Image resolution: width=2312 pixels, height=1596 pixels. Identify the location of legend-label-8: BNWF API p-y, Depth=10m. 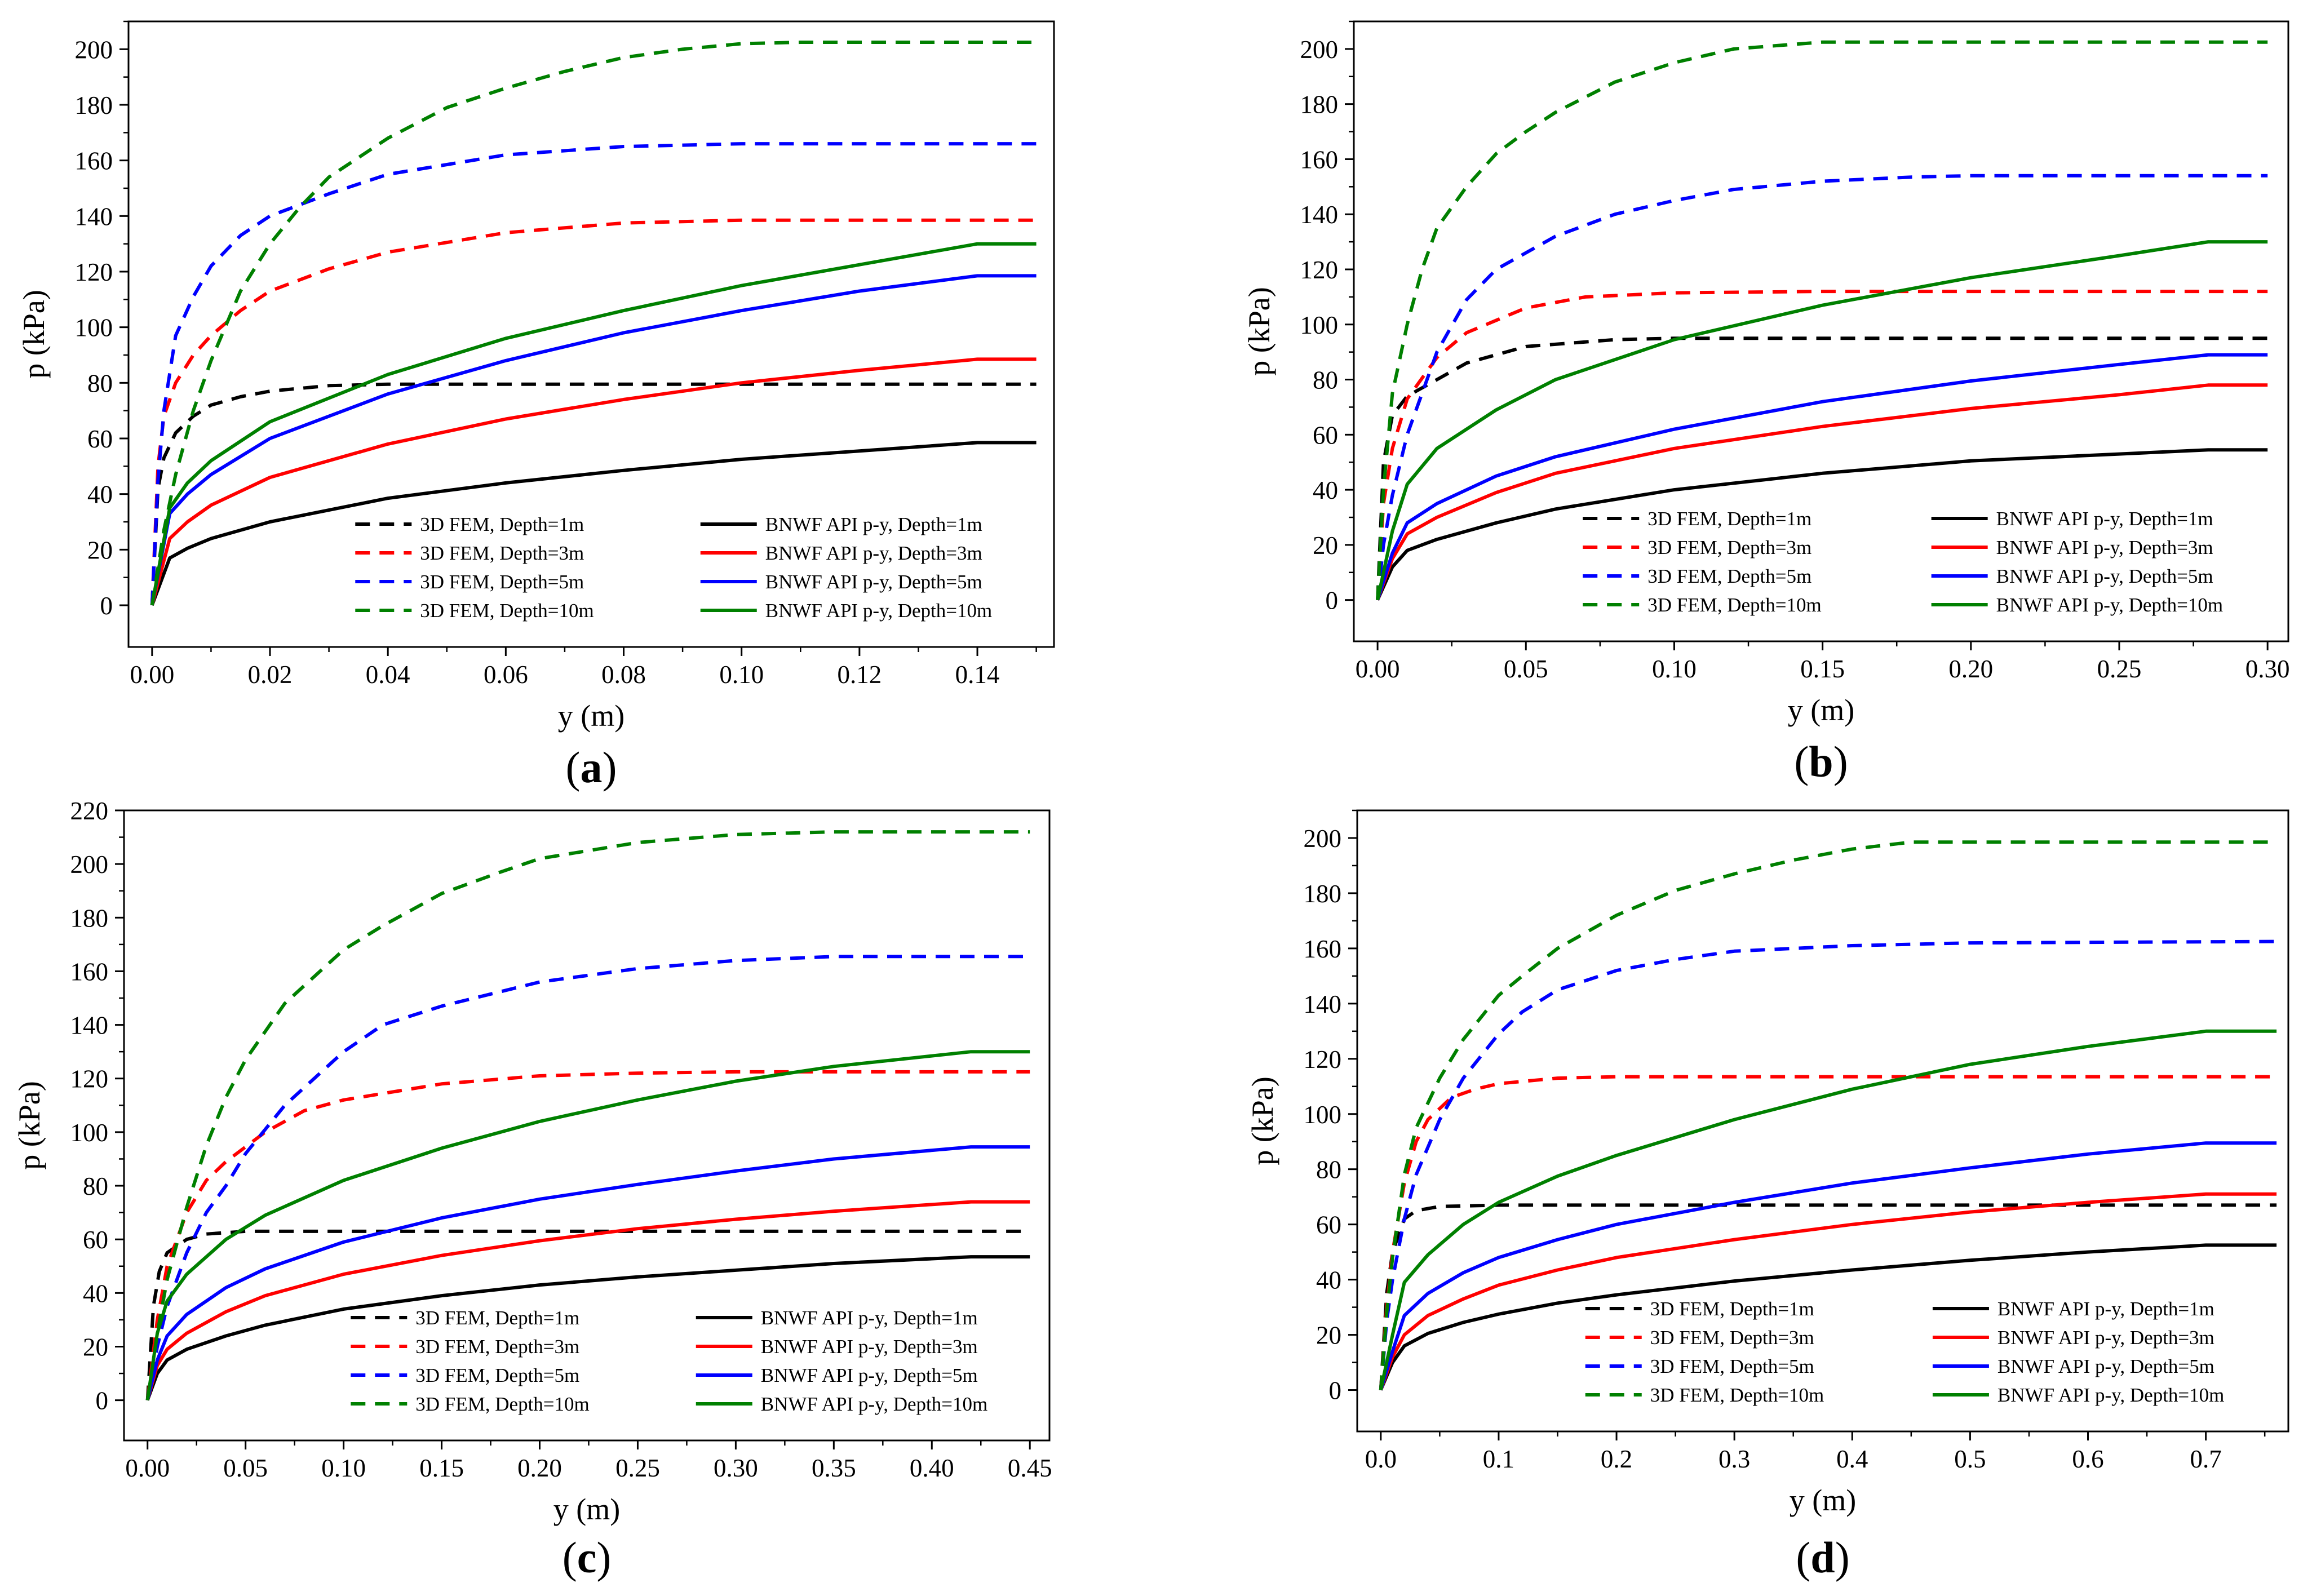
(878, 611).